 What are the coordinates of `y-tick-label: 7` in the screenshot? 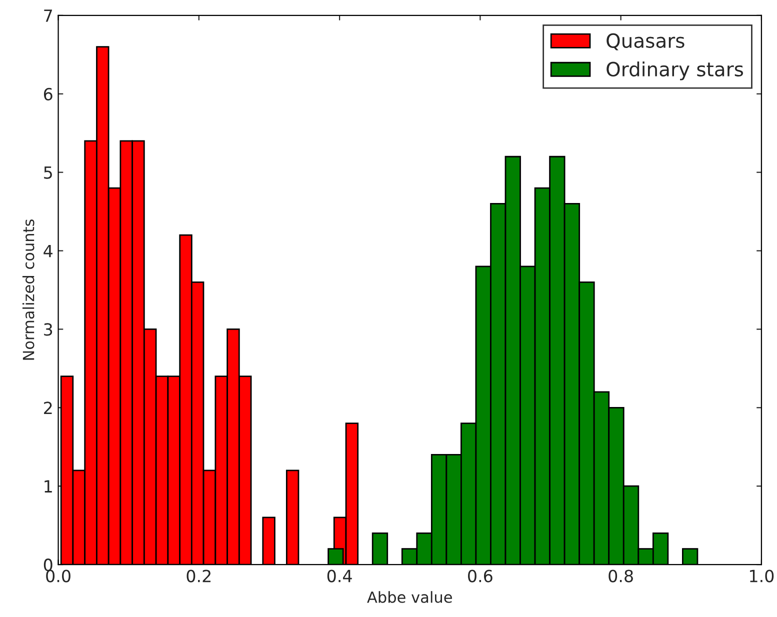 It's located at (48, 16).